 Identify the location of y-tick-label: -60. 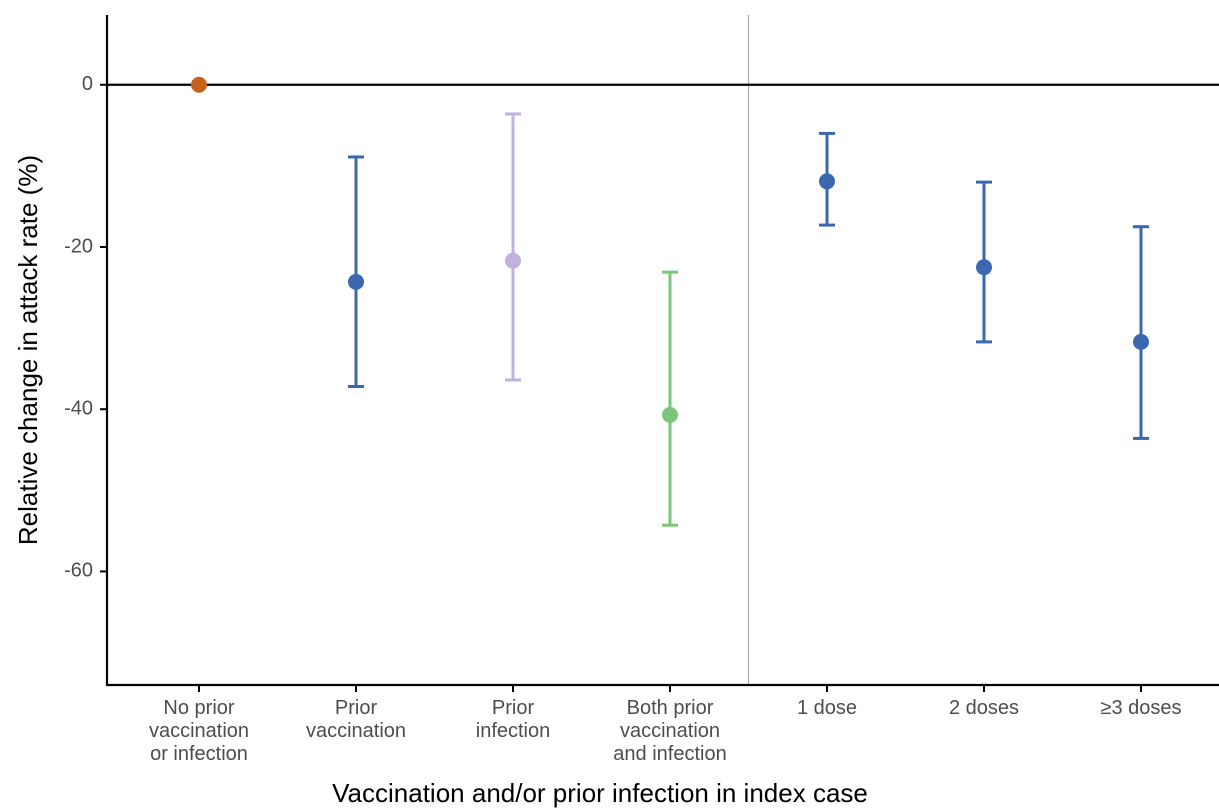
(78, 571).